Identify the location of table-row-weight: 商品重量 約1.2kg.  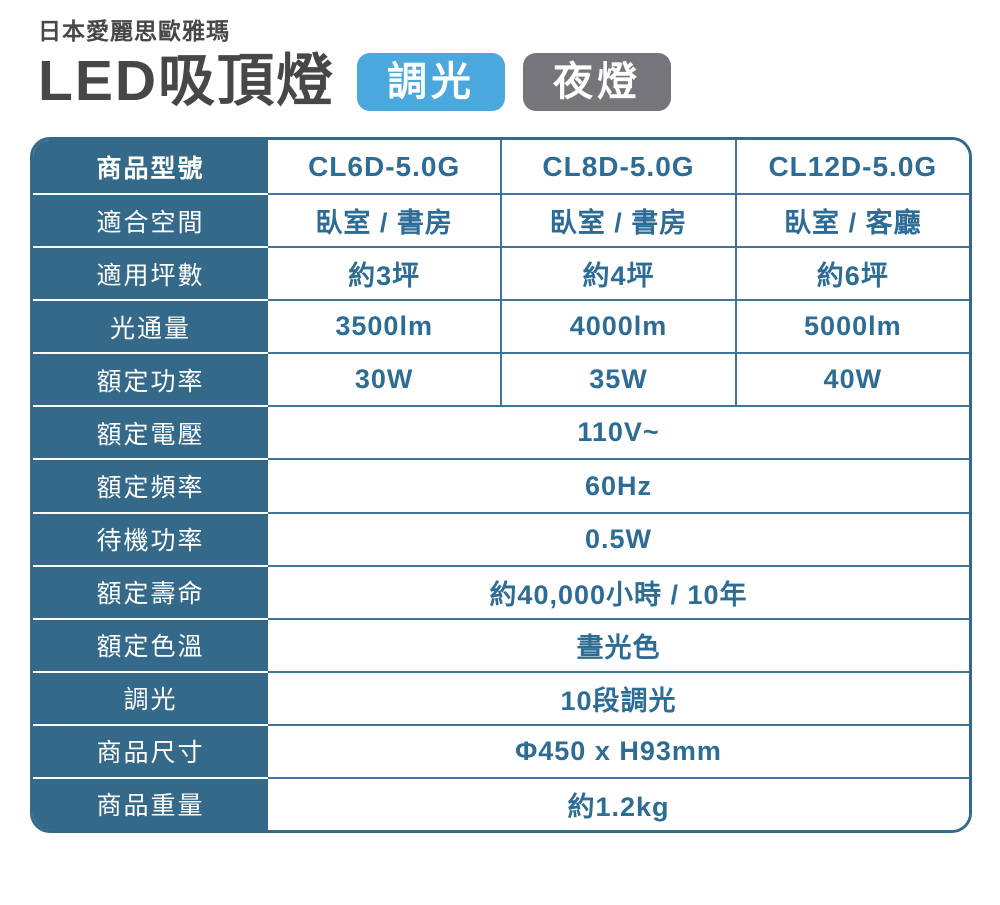
(501, 803).